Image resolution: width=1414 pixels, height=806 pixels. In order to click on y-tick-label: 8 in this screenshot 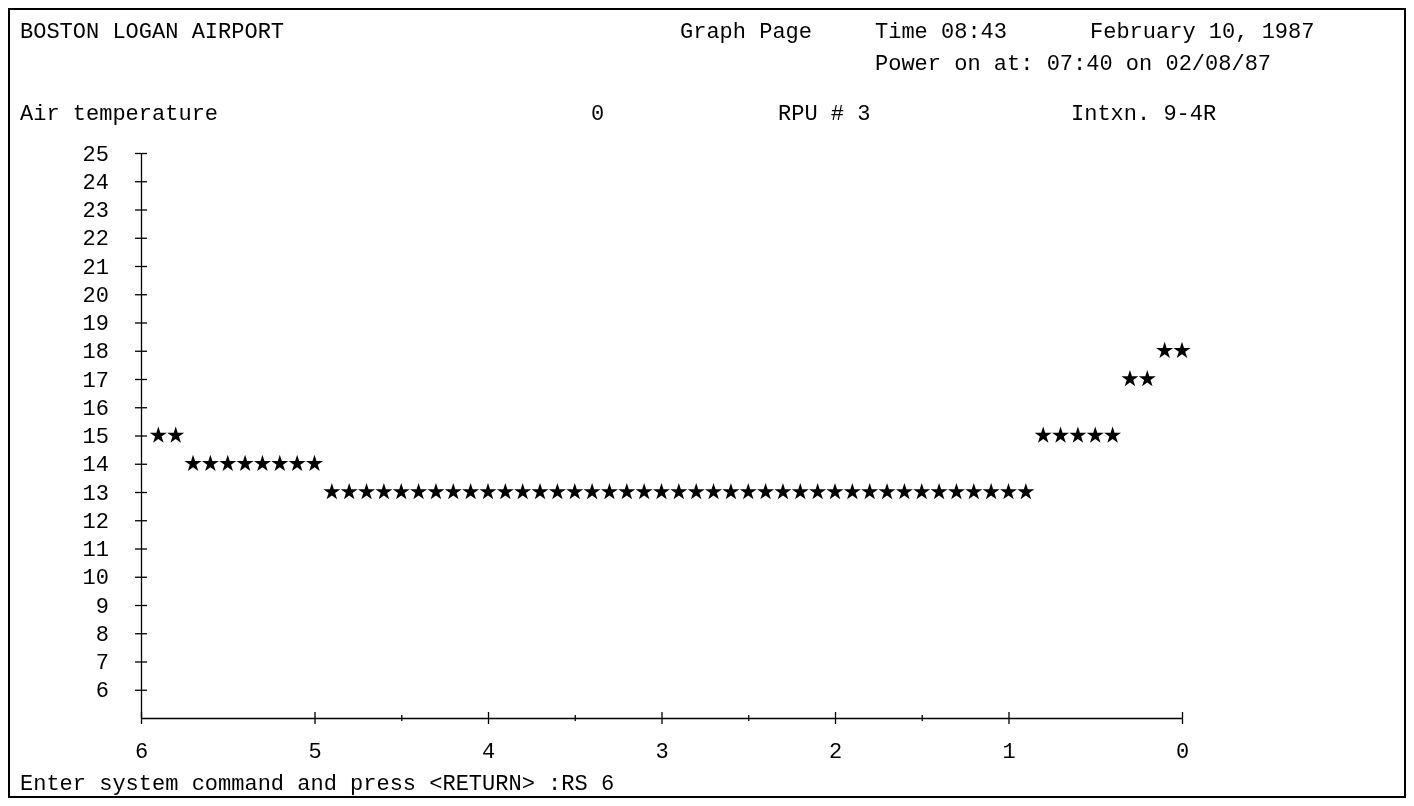, I will do `click(102, 635)`.